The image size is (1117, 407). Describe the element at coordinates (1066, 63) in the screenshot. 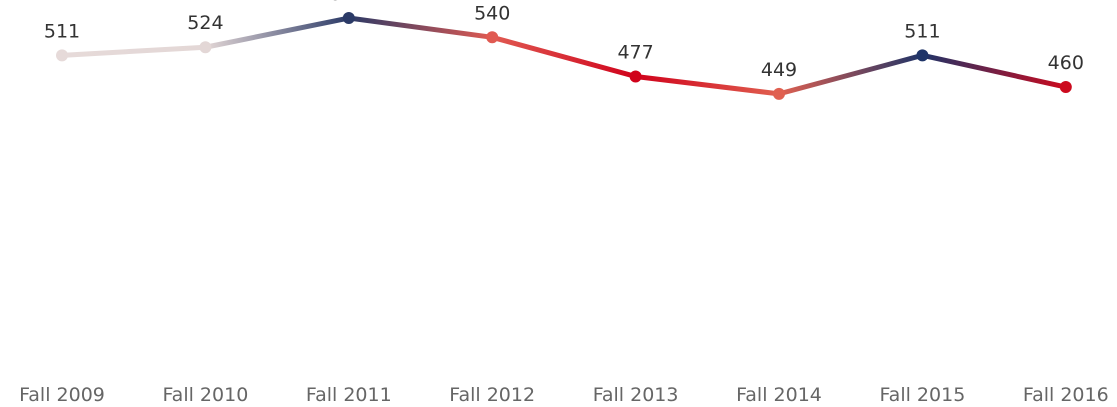

I see `data-label: 460` at that location.